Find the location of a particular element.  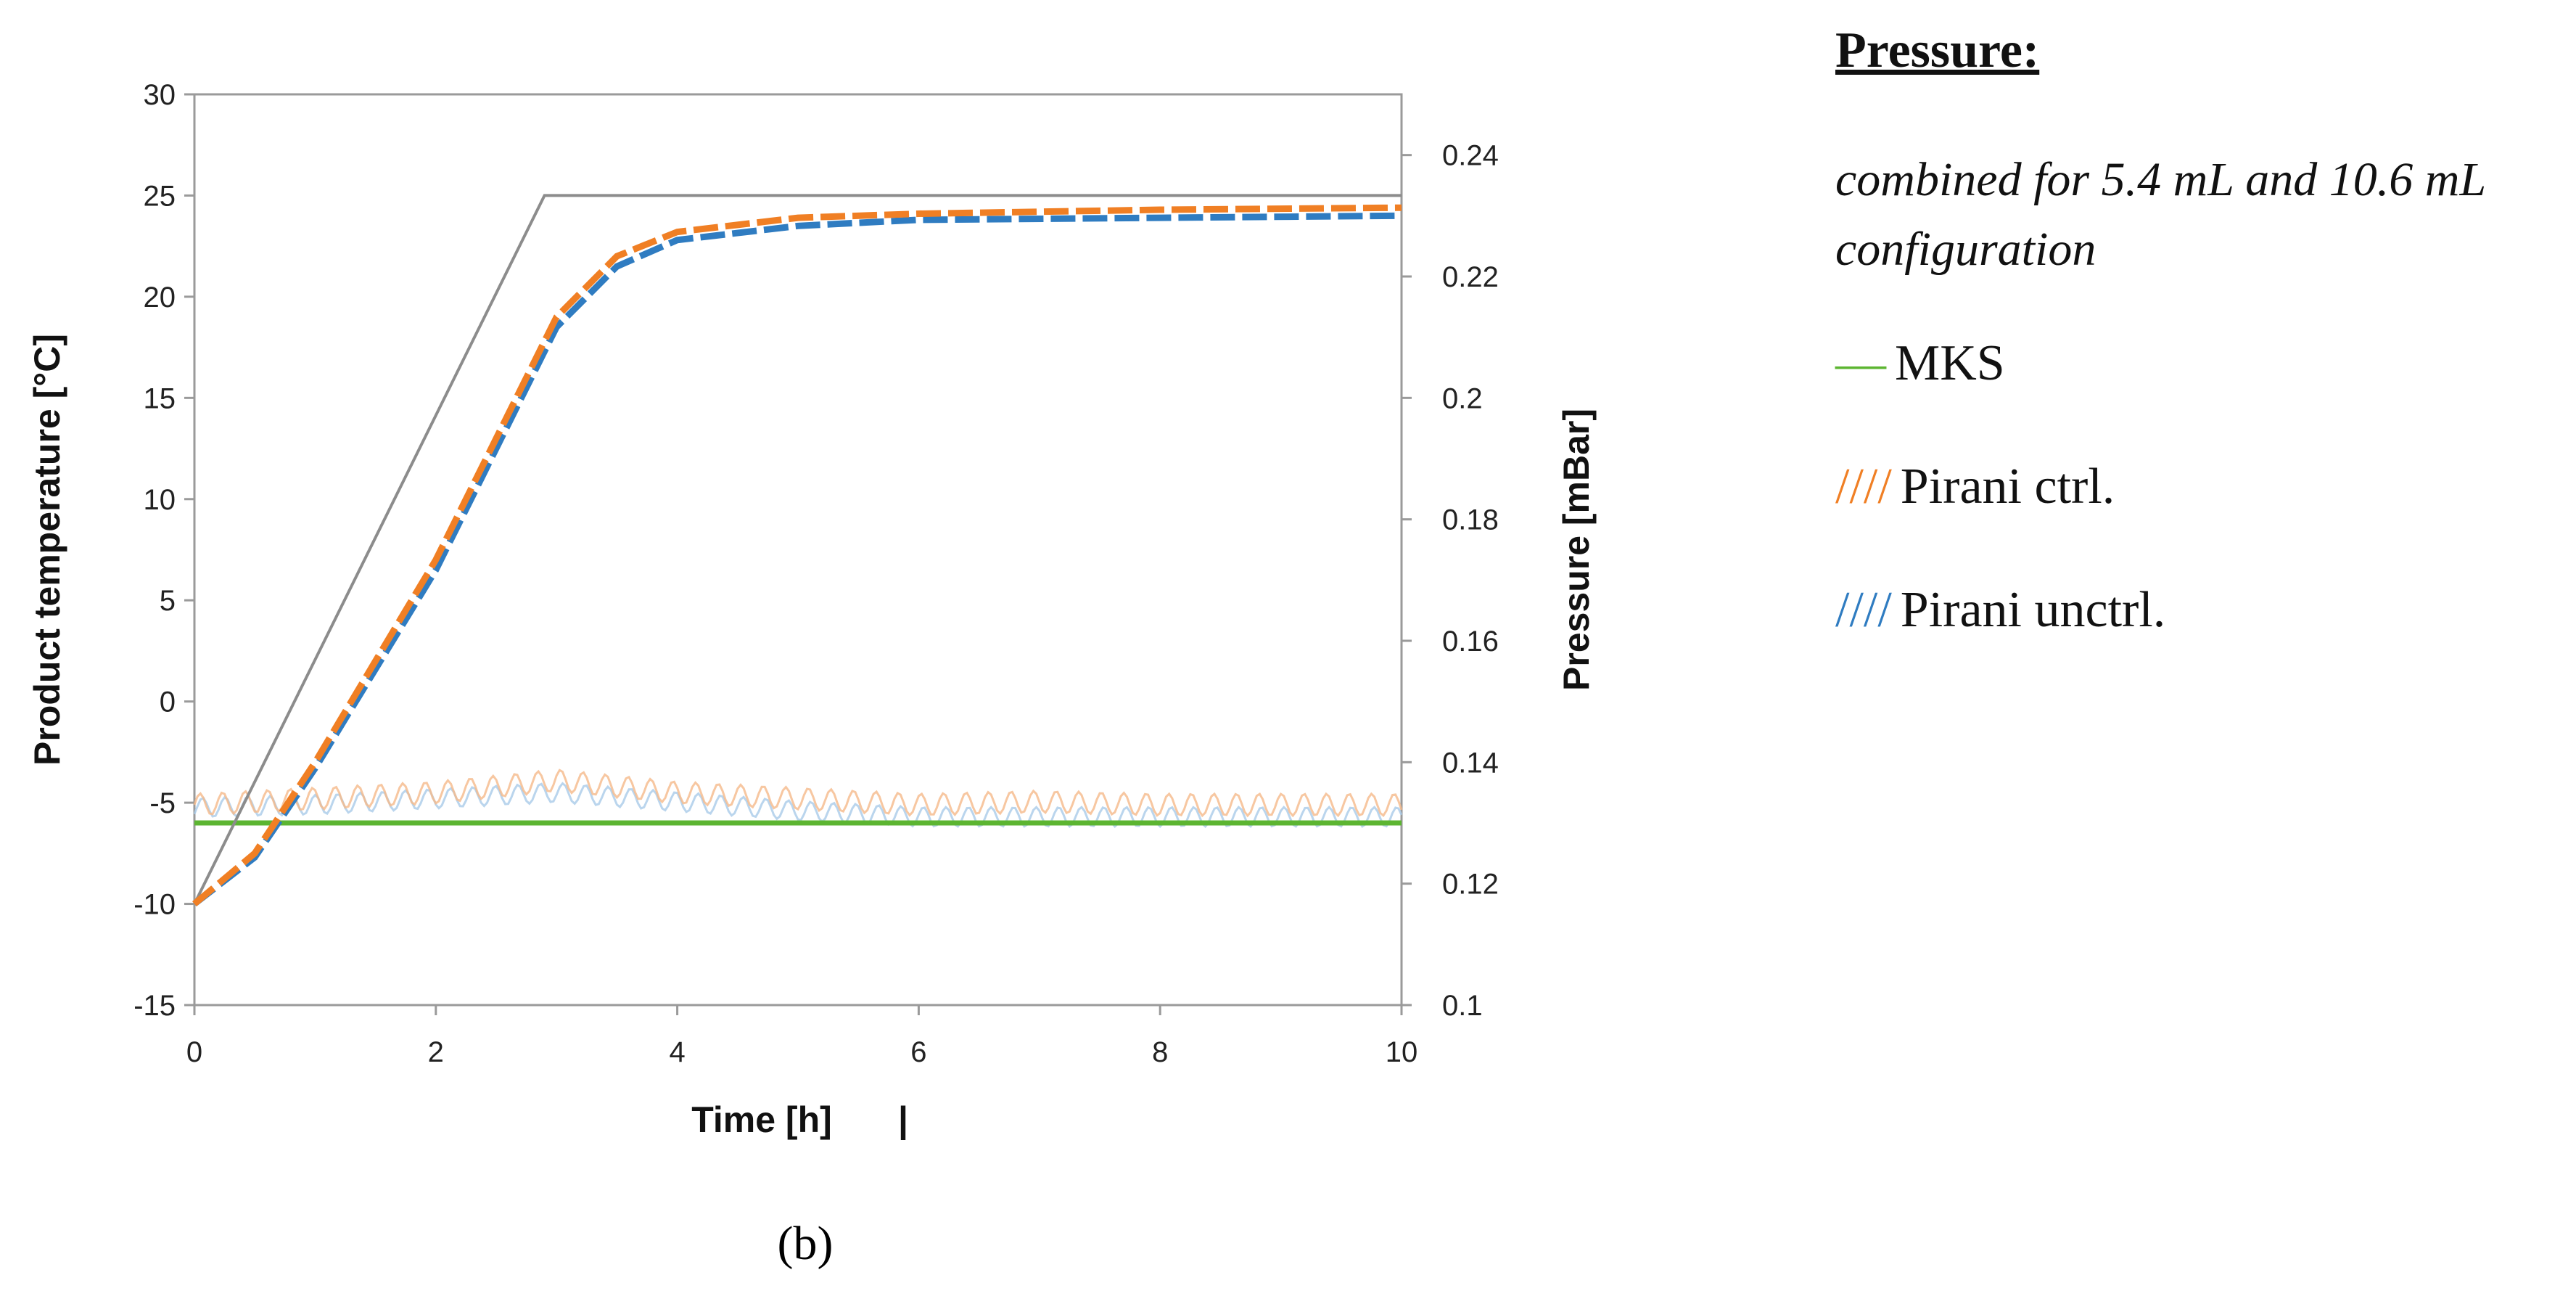

x-tick-label: 8 is located at coordinates (1160, 1052).